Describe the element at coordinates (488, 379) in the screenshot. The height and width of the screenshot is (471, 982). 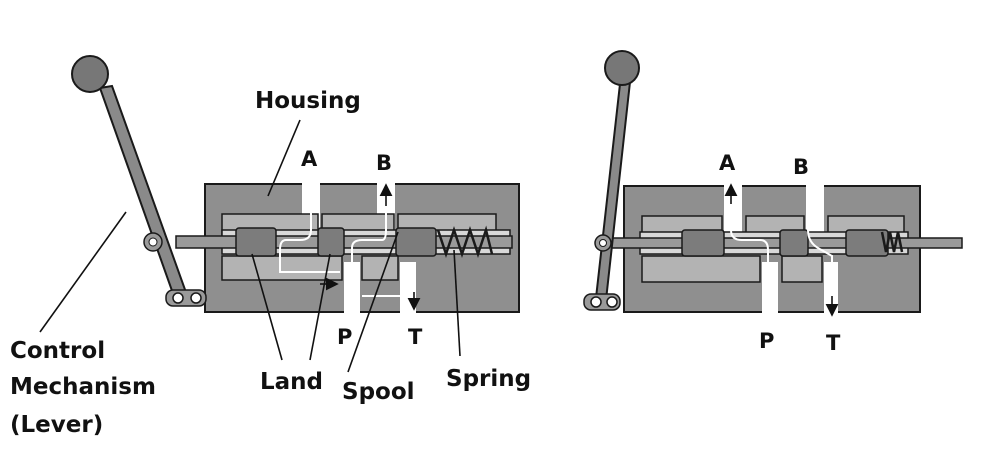
I see `spring-label: Spring` at that location.